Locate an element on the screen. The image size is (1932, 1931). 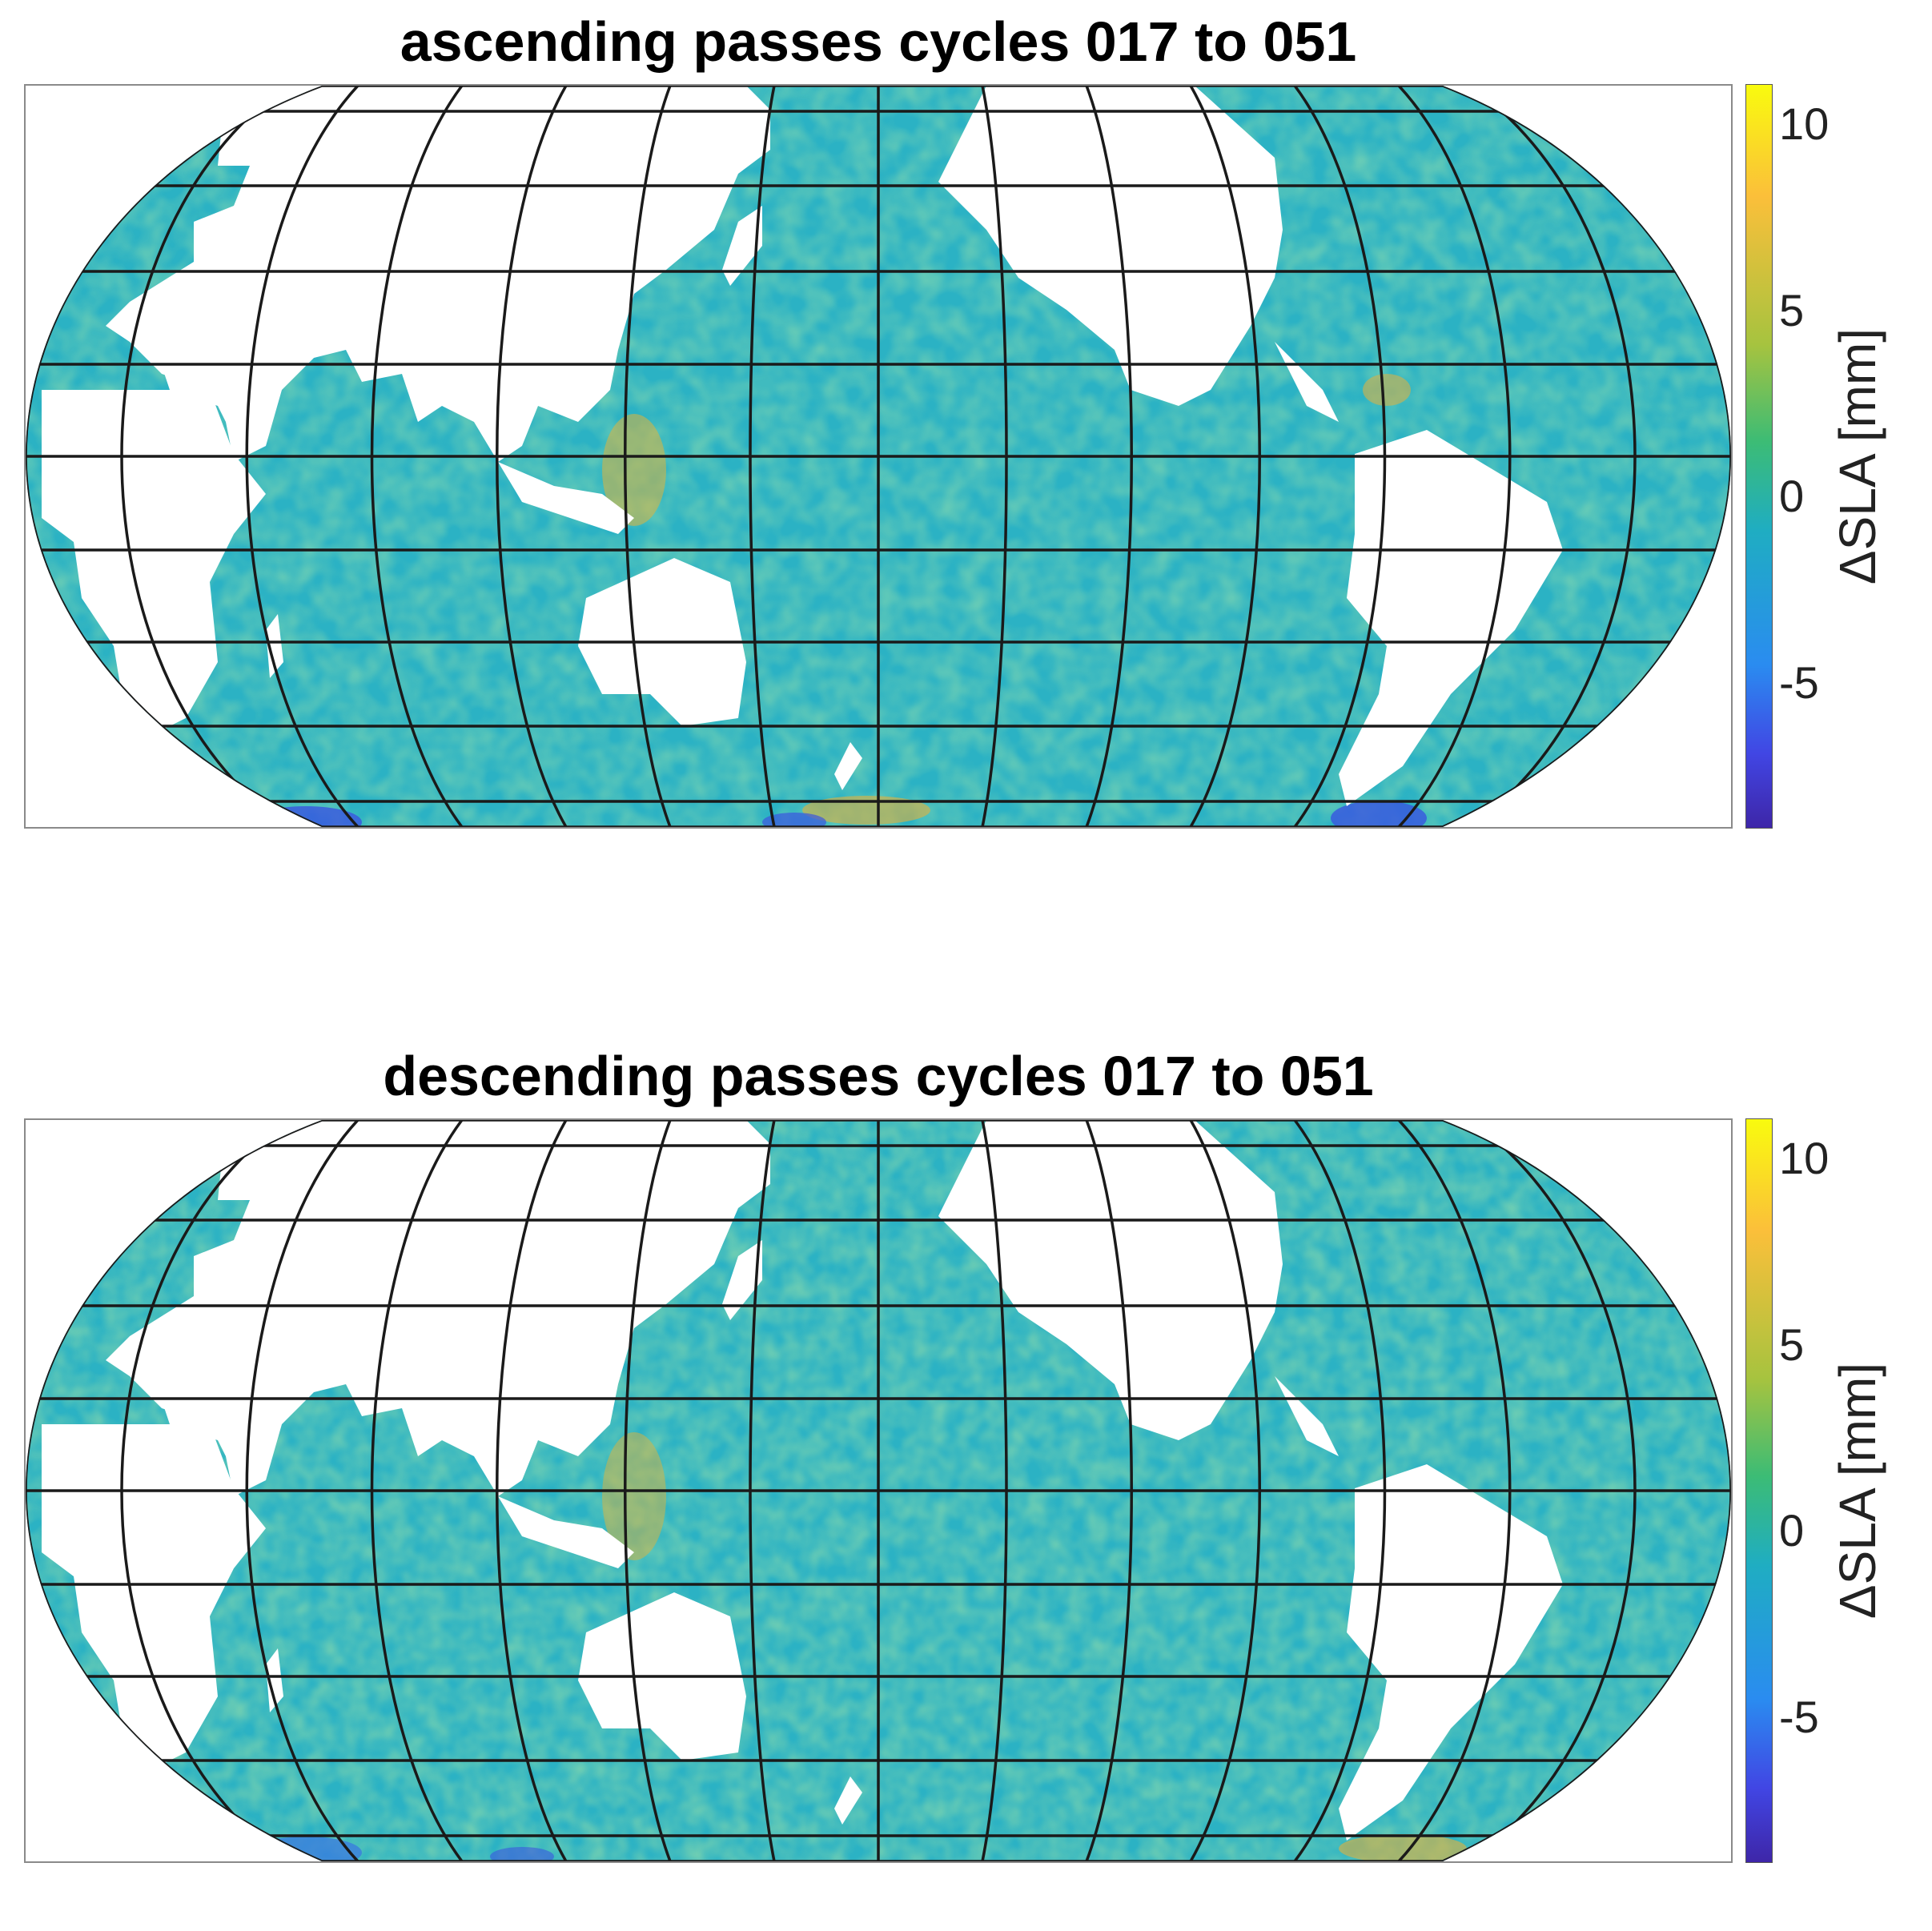
panel-title: ascending passes cycles 017 to 051 is located at coordinates (878, 41).